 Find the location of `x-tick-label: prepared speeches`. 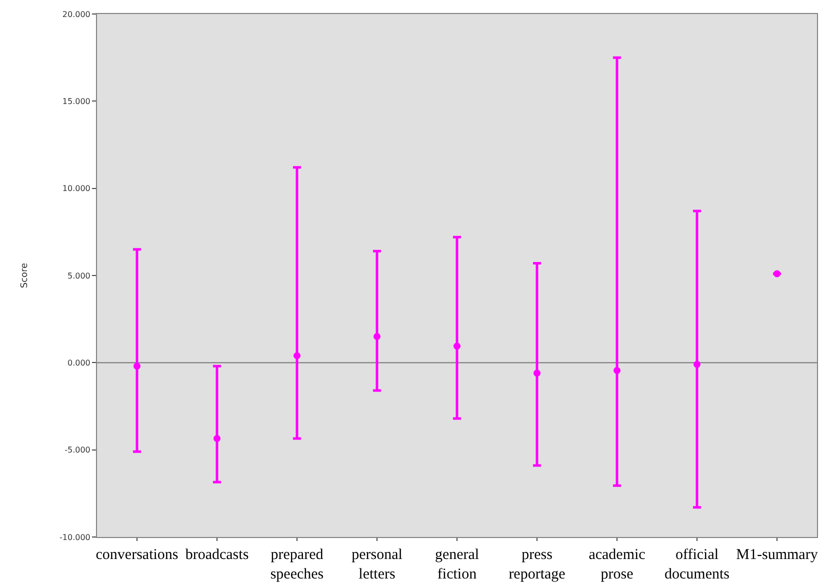

x-tick-label: prepared speeches is located at coordinates (297, 564).